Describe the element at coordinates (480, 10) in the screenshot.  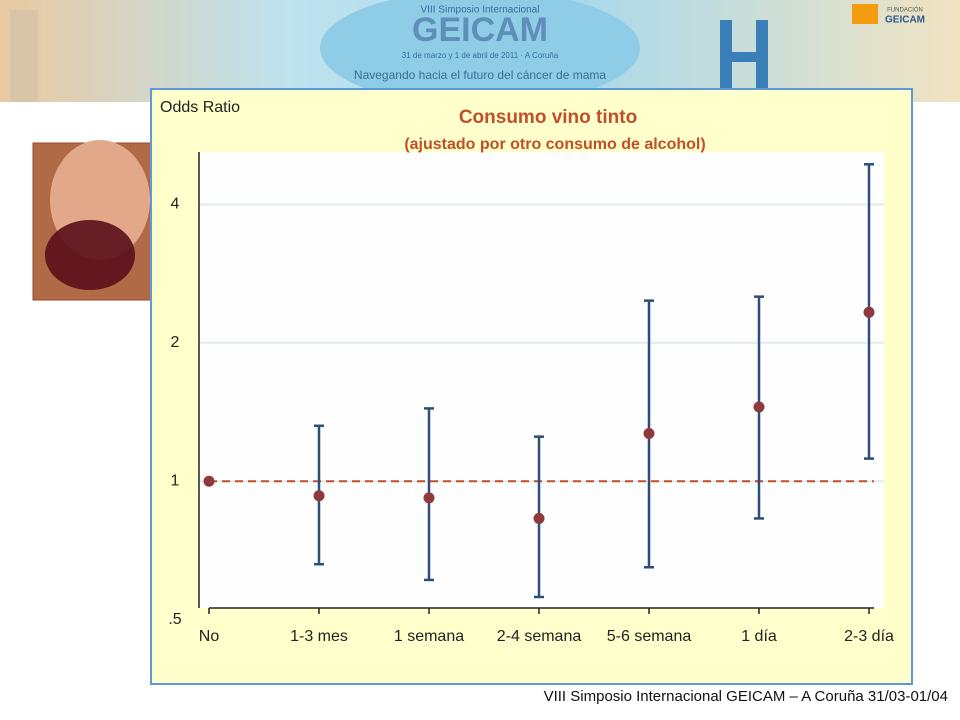
I see `event-name: VIII Simposio Internacional` at that location.